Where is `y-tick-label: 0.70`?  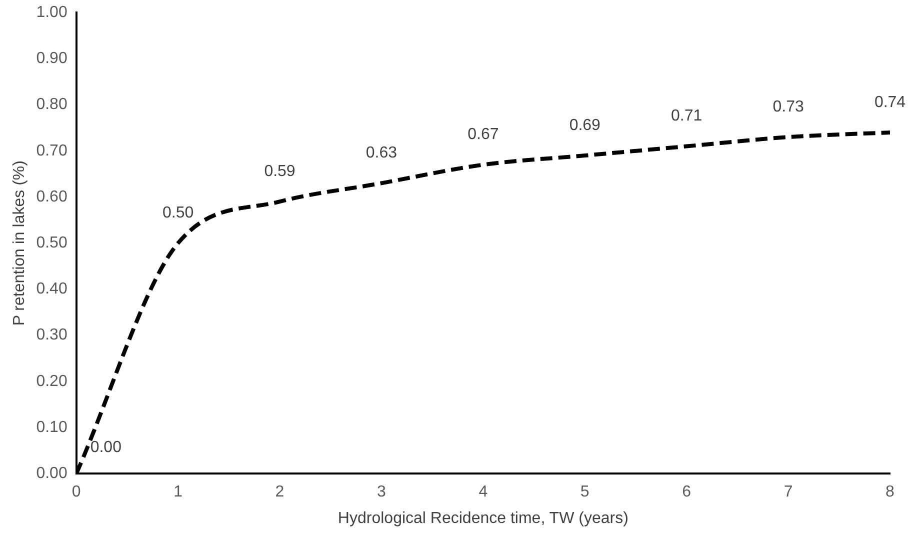 y-tick-label: 0.70 is located at coordinates (52, 151).